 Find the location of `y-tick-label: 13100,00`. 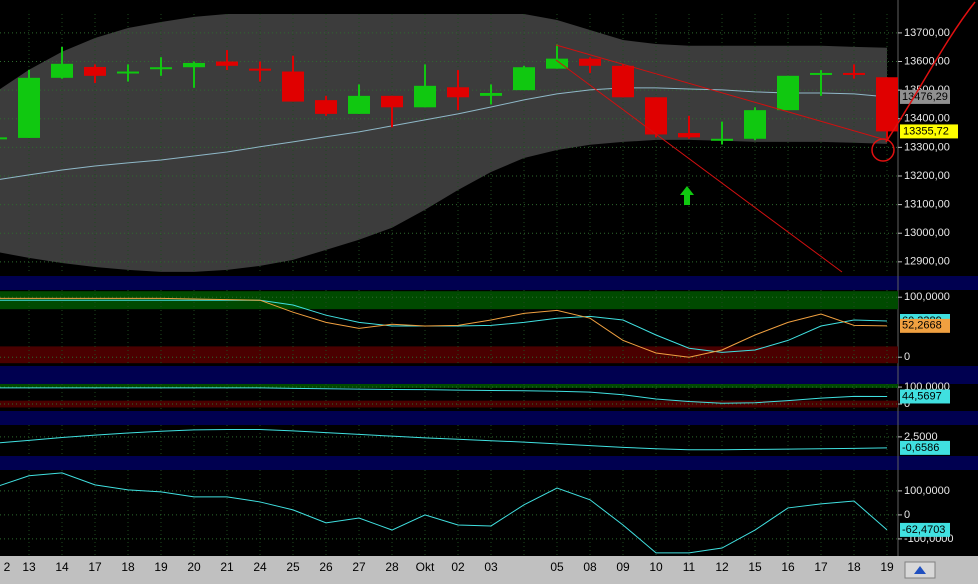

y-tick-label: 13100,00 is located at coordinates (927, 205).